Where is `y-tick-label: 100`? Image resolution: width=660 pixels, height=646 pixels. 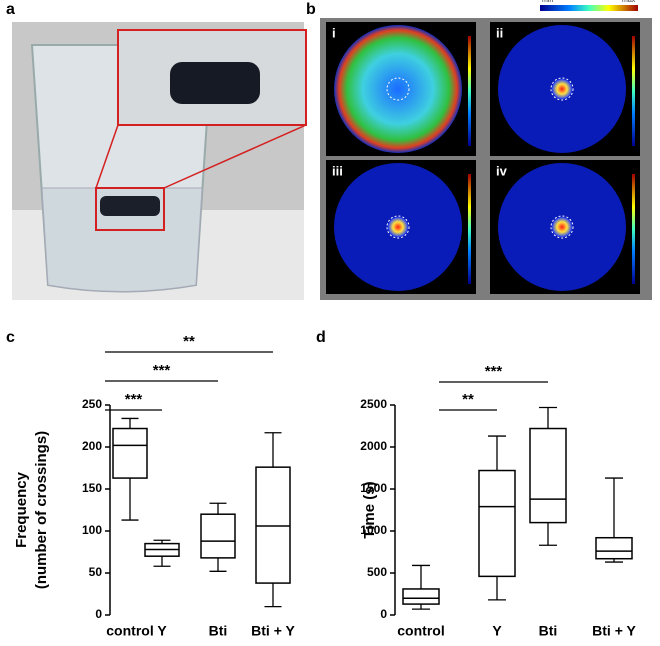 y-tick-label: 100 is located at coordinates (92, 530).